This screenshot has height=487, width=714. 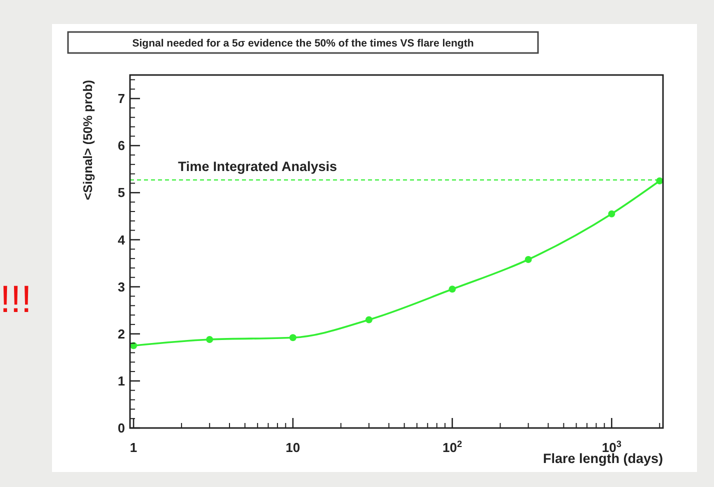 What do you see at coordinates (121, 98) in the screenshot?
I see `y-tick-label: 7` at bounding box center [121, 98].